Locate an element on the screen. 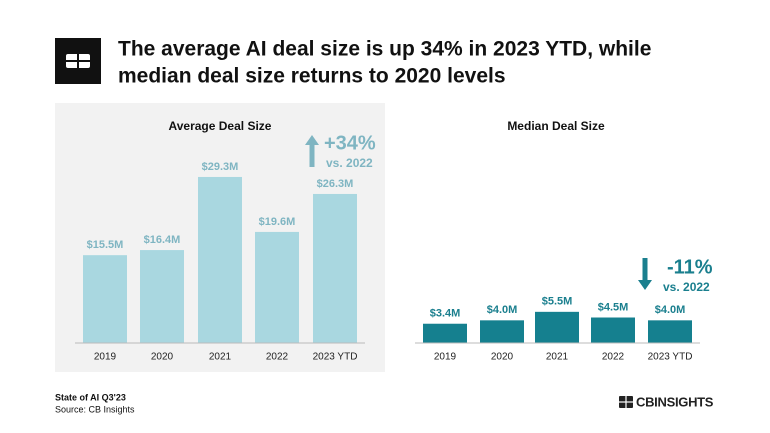  value-label: $4.5M is located at coordinates (613, 307).